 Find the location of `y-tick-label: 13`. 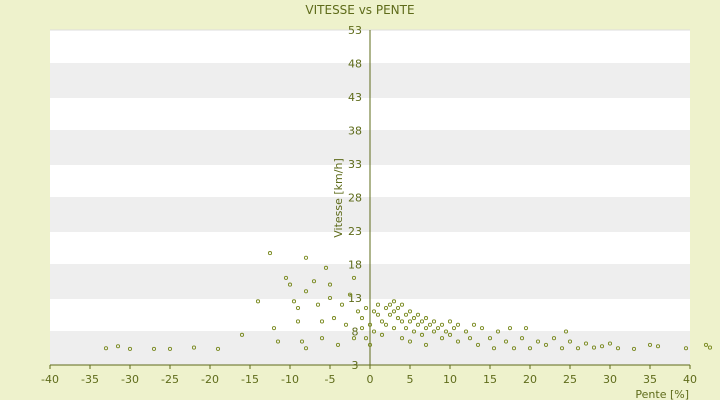

y-tick-label: 13 is located at coordinates (355, 298).